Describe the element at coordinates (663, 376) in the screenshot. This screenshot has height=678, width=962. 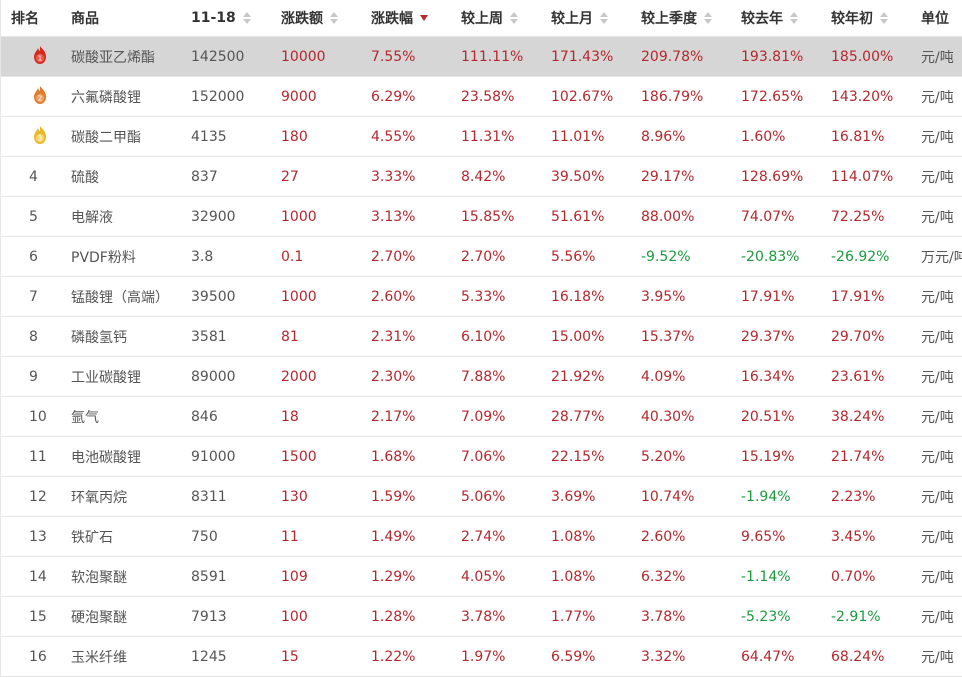
I see `quarter-cell: 4.09%` at that location.